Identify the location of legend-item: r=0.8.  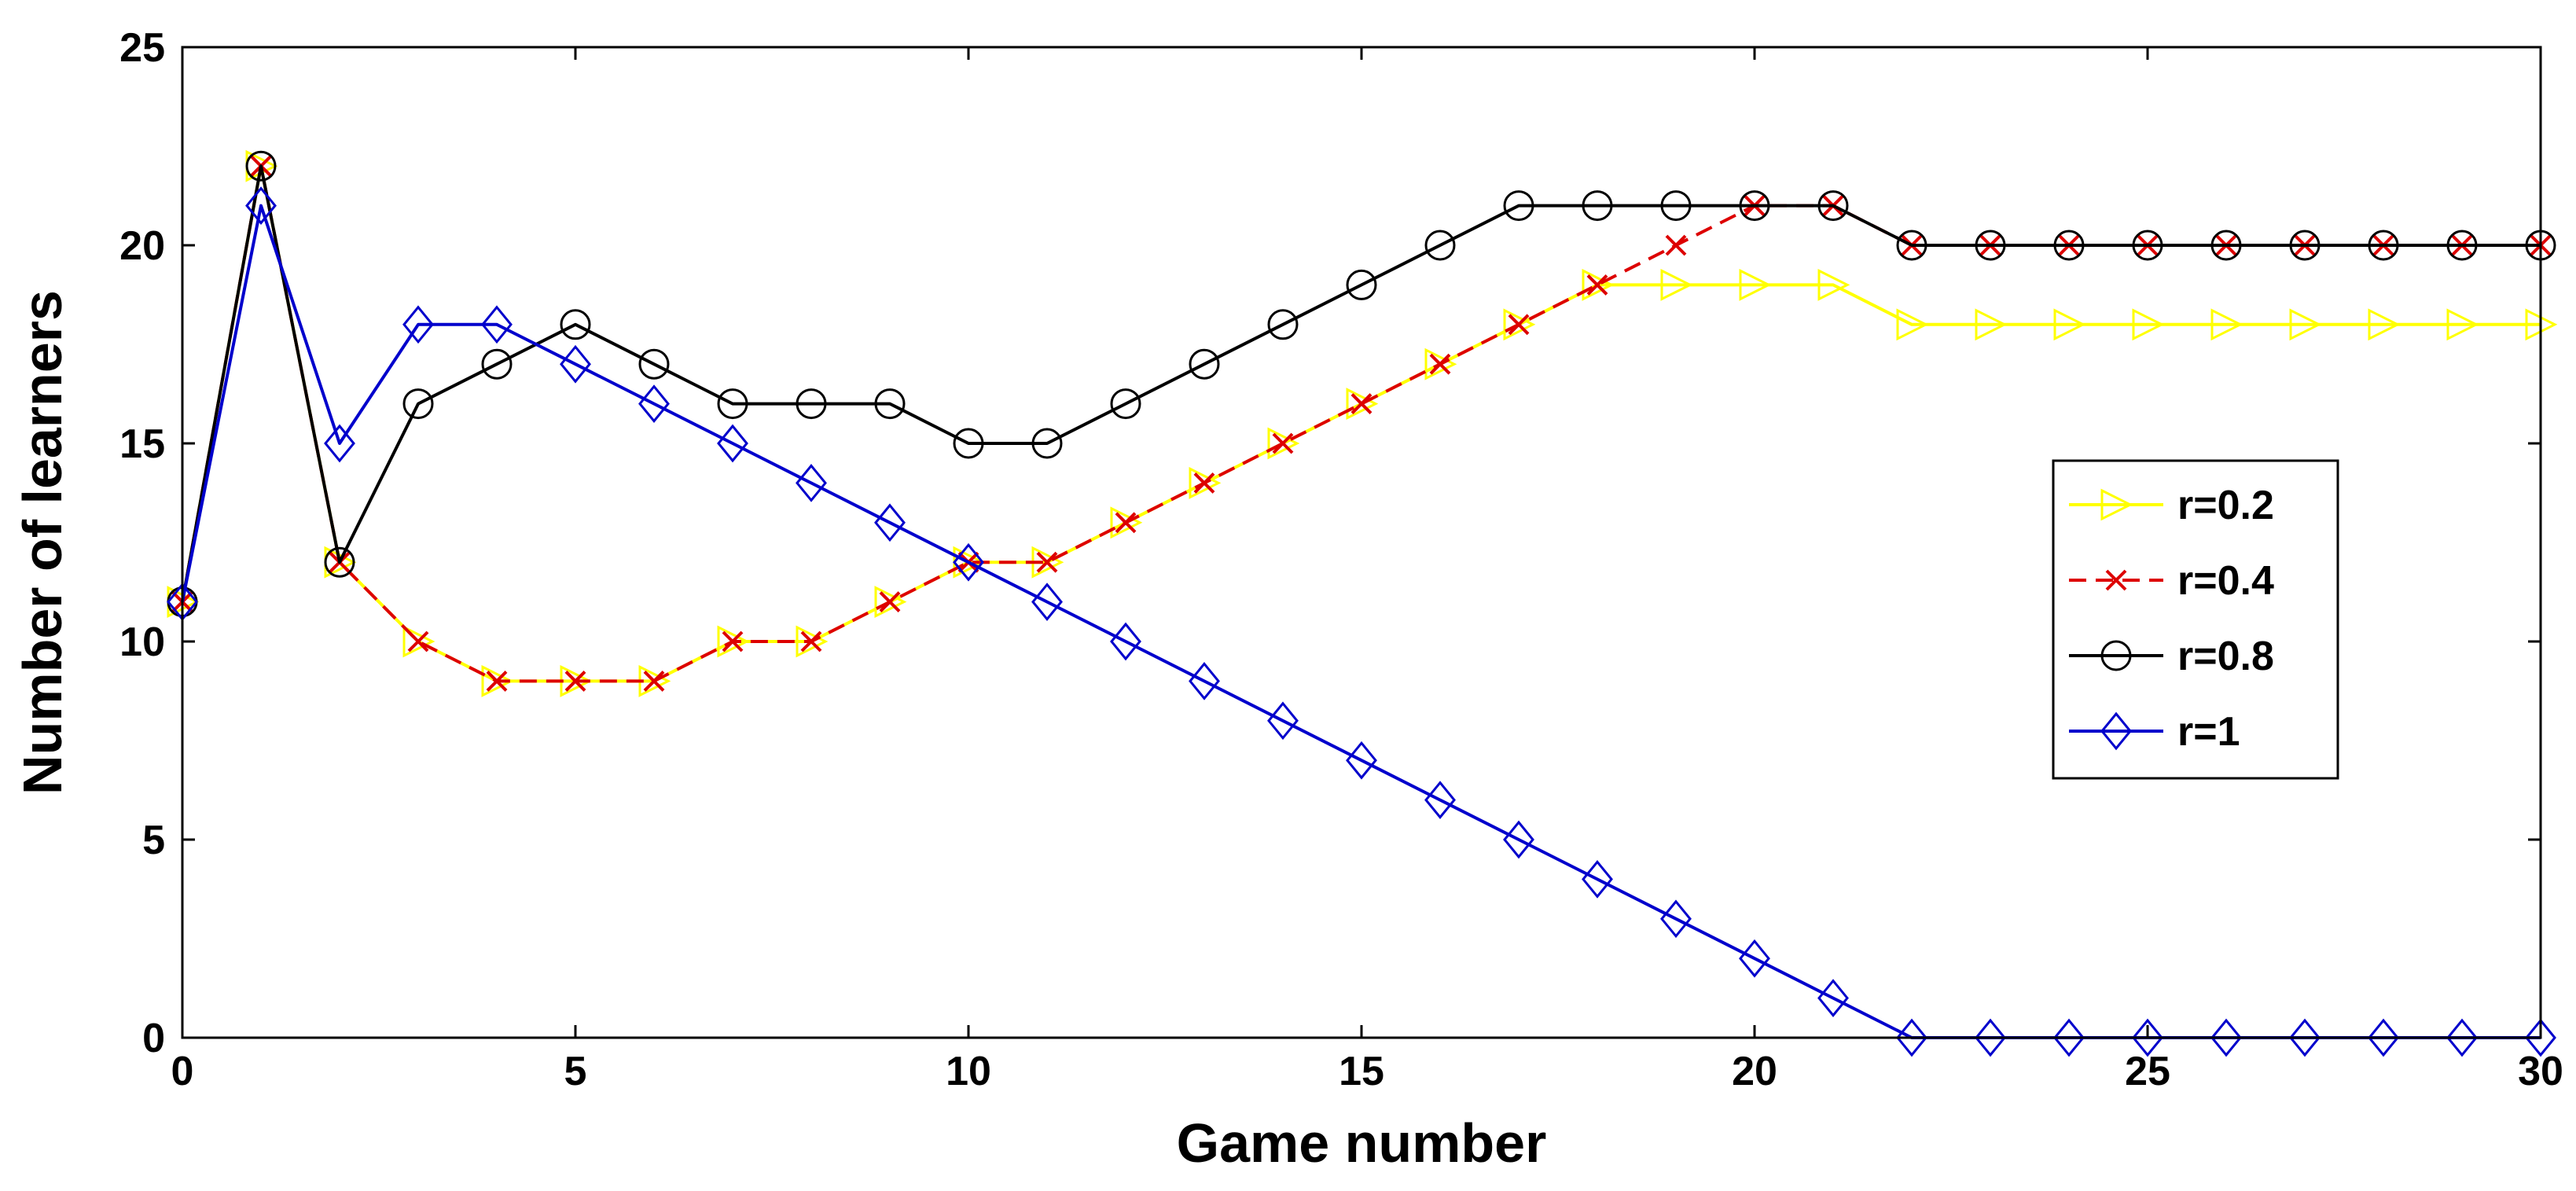
(2171, 657).